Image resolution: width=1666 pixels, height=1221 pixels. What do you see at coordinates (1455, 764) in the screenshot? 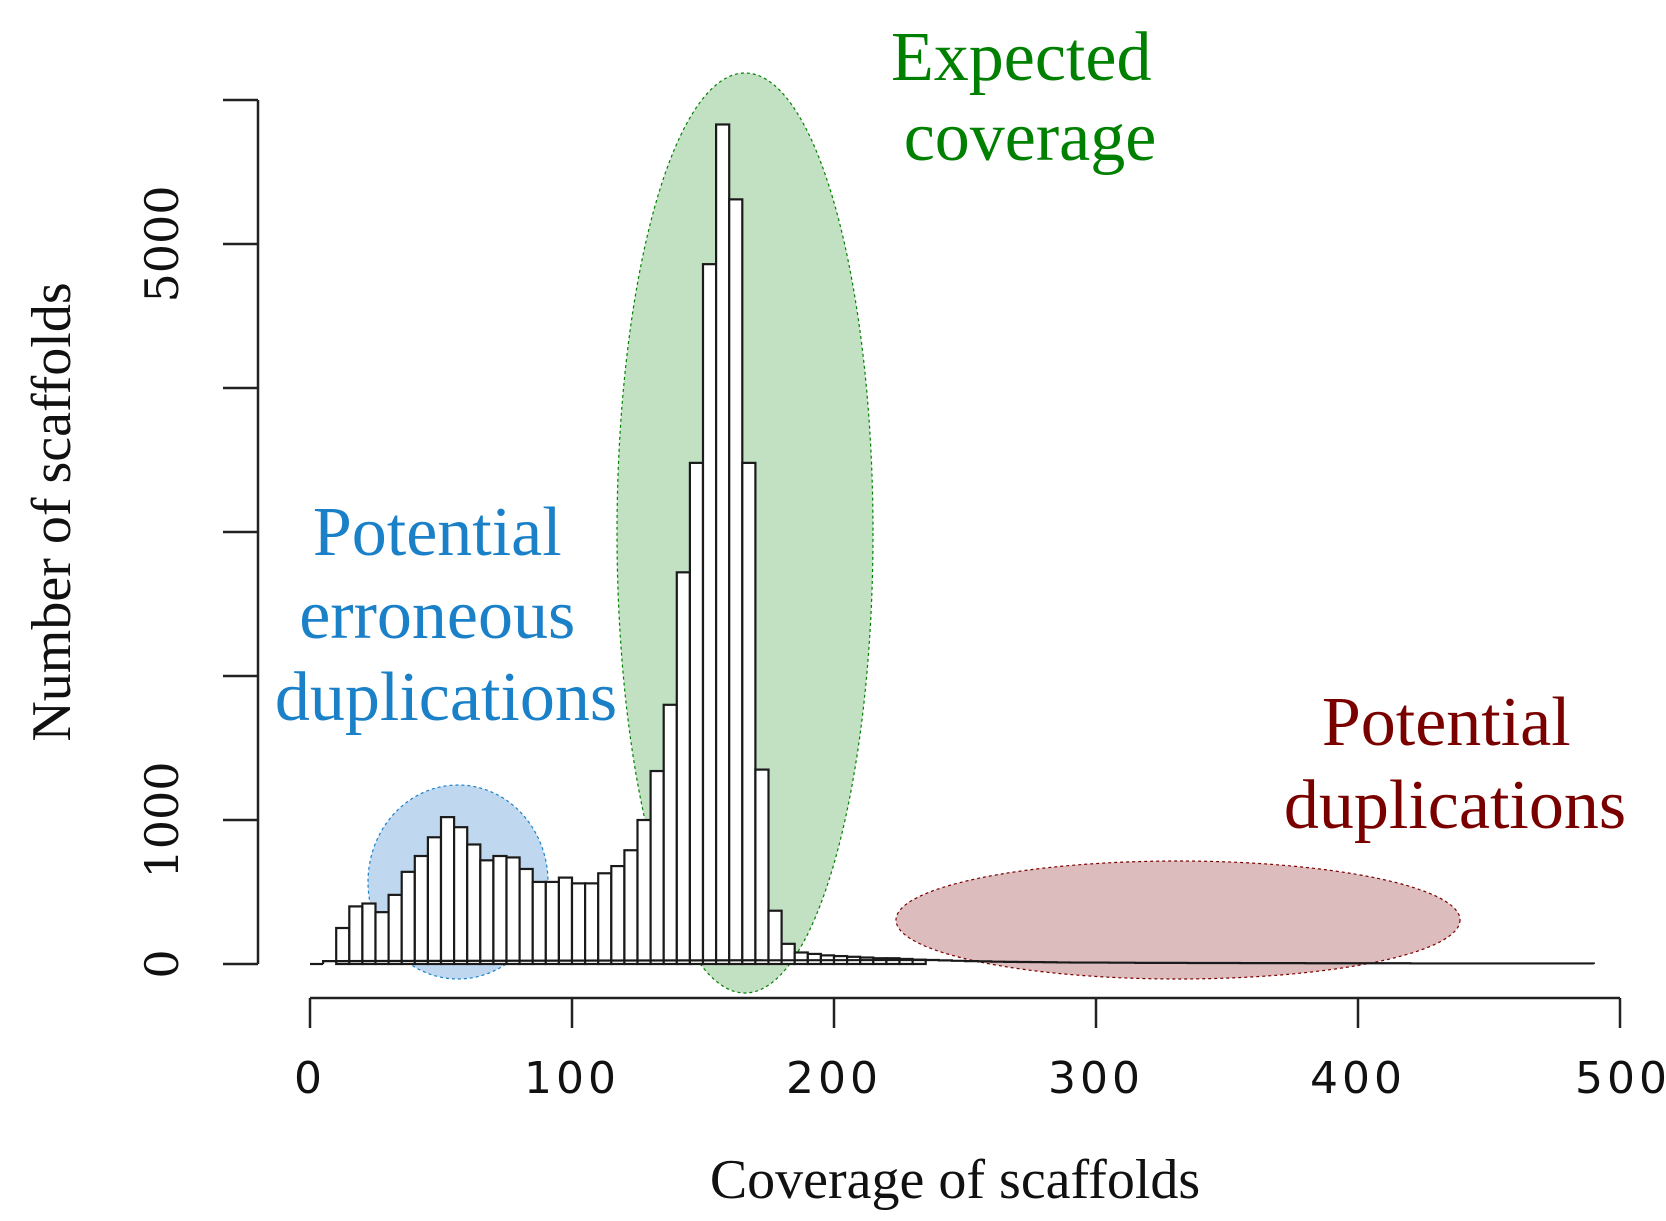
I see `potential-duplications-label: Potential duplications` at bounding box center [1455, 764].